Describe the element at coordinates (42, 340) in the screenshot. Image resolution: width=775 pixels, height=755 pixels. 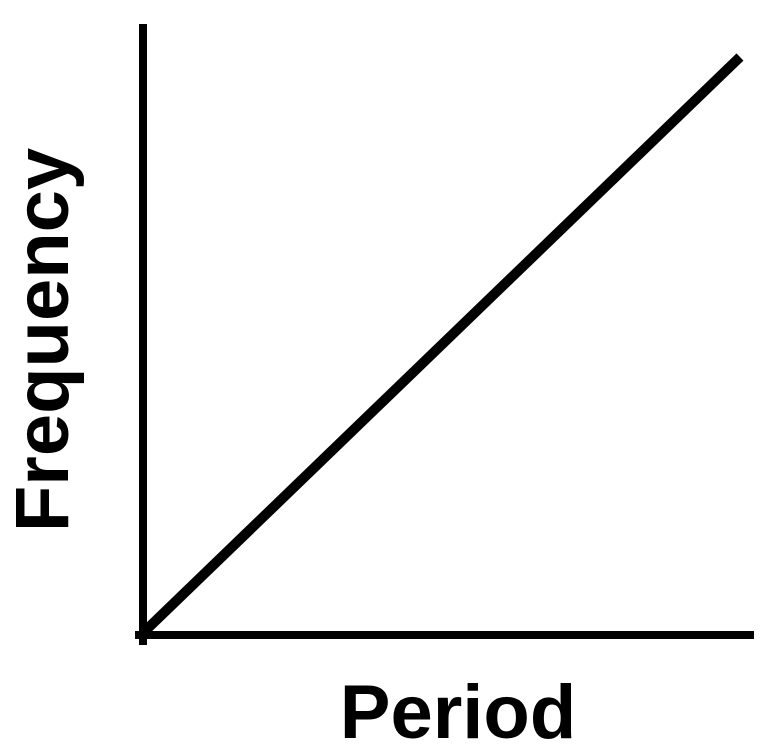
I see `y-axis-title: Frequency` at that location.